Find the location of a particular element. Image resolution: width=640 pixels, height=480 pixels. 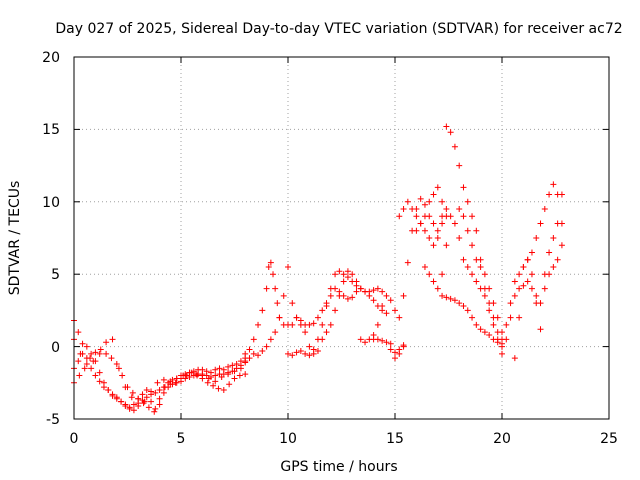

series-track16 is located at coordinates (538, 302).